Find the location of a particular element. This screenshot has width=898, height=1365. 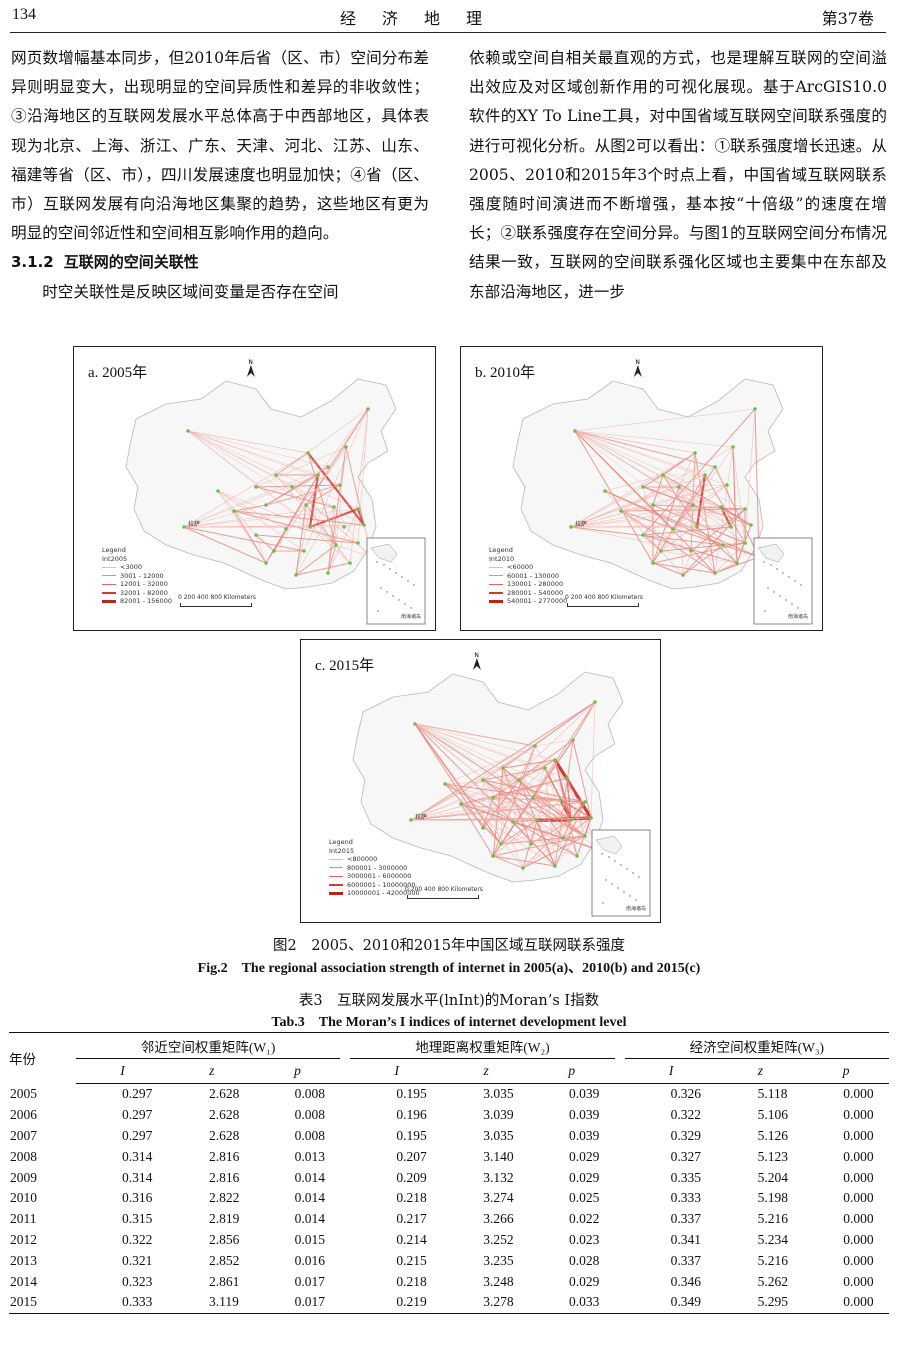

page-header: 134 经济地理 第37卷 is located at coordinates (448, 16).